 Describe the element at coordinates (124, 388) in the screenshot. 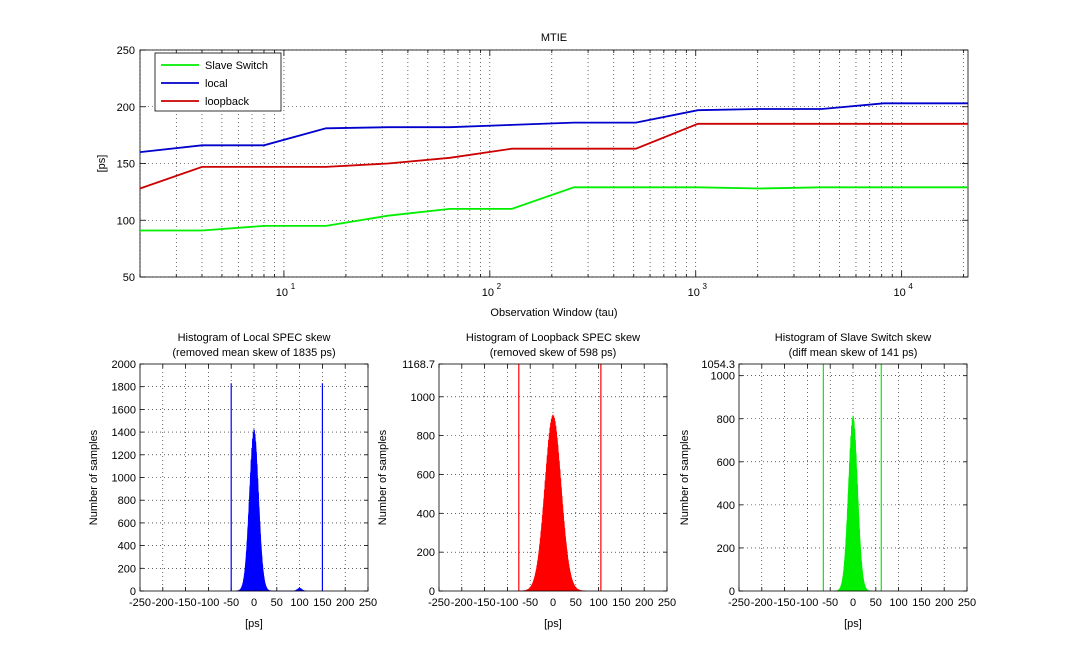

I see `y-tick-label: 1800` at that location.